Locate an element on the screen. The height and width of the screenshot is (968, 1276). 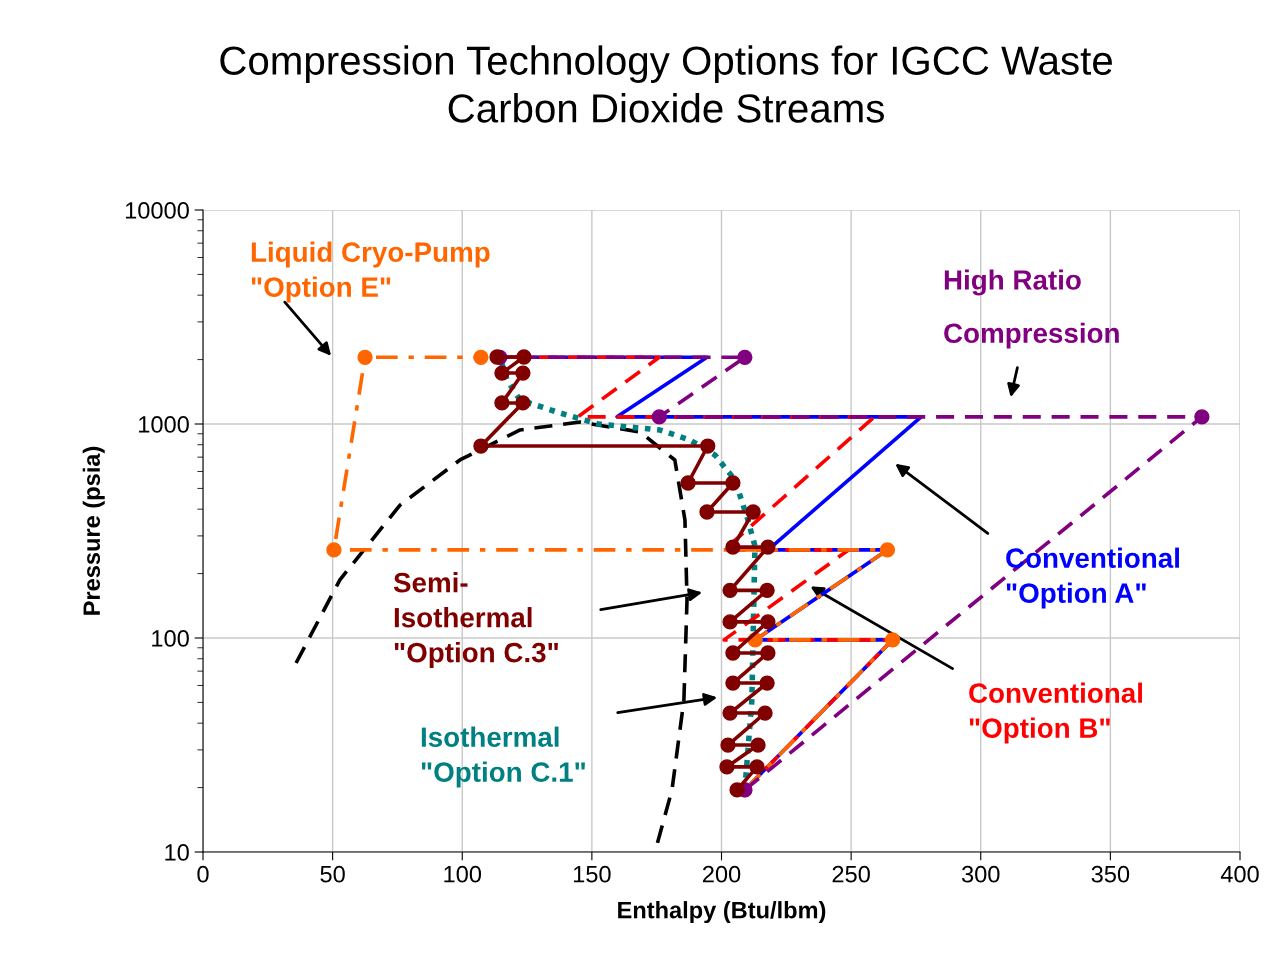
y-tick-label: 10 is located at coordinates (177, 852).